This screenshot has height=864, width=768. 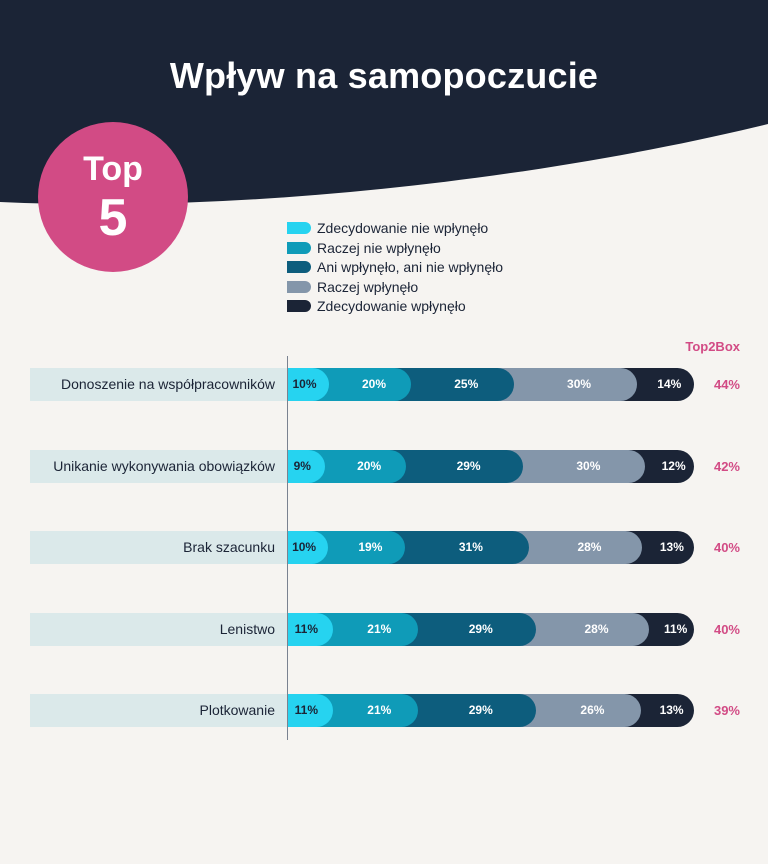 What do you see at coordinates (673, 465) in the screenshot?
I see `segment-value-label: 12%` at bounding box center [673, 465].